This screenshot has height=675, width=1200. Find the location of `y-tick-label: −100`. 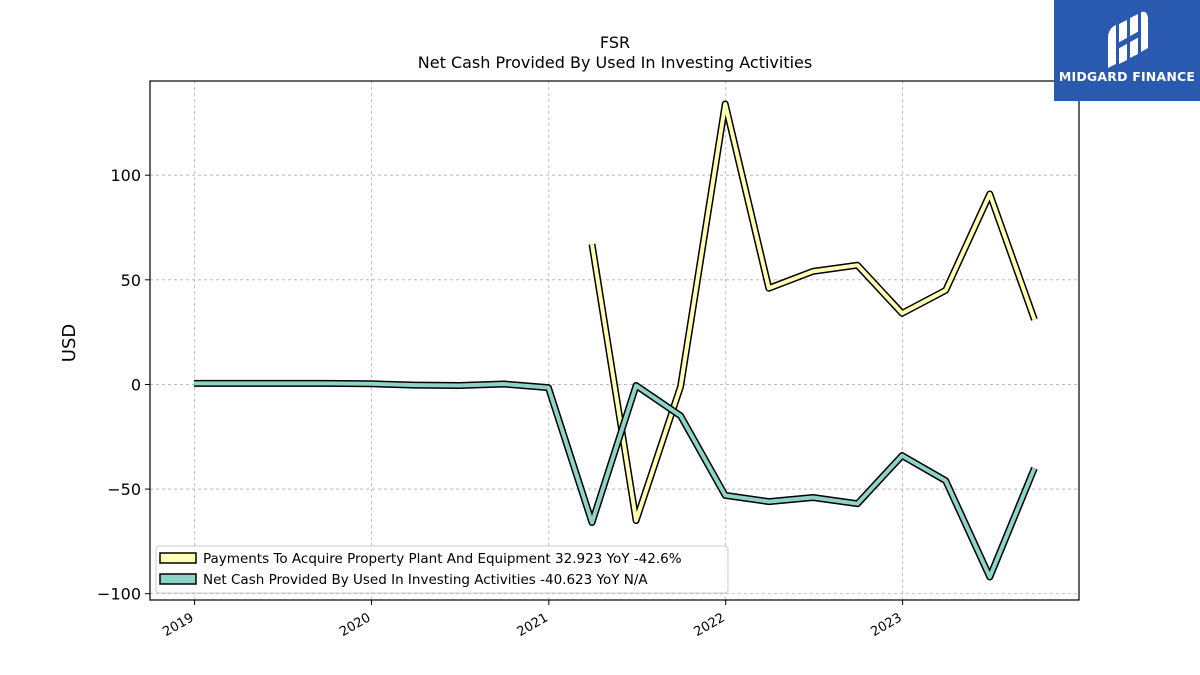

y-tick-label: −100 is located at coordinates (119, 594).